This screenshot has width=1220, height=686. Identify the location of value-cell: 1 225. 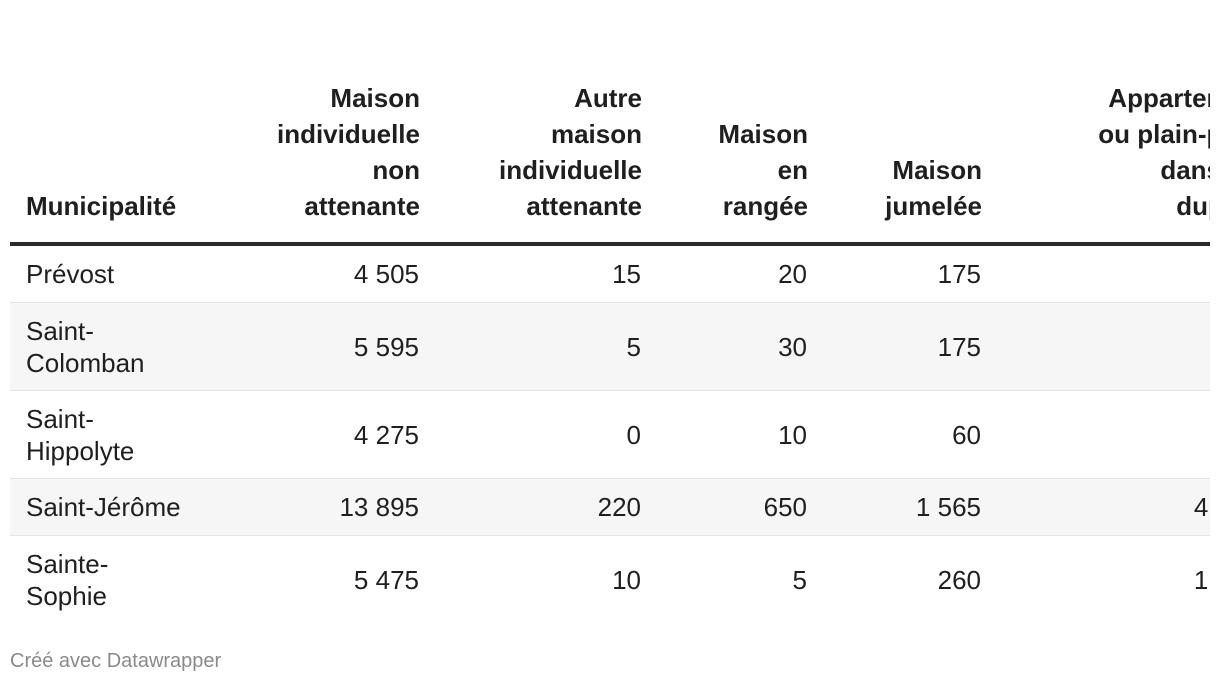
(1201, 579).